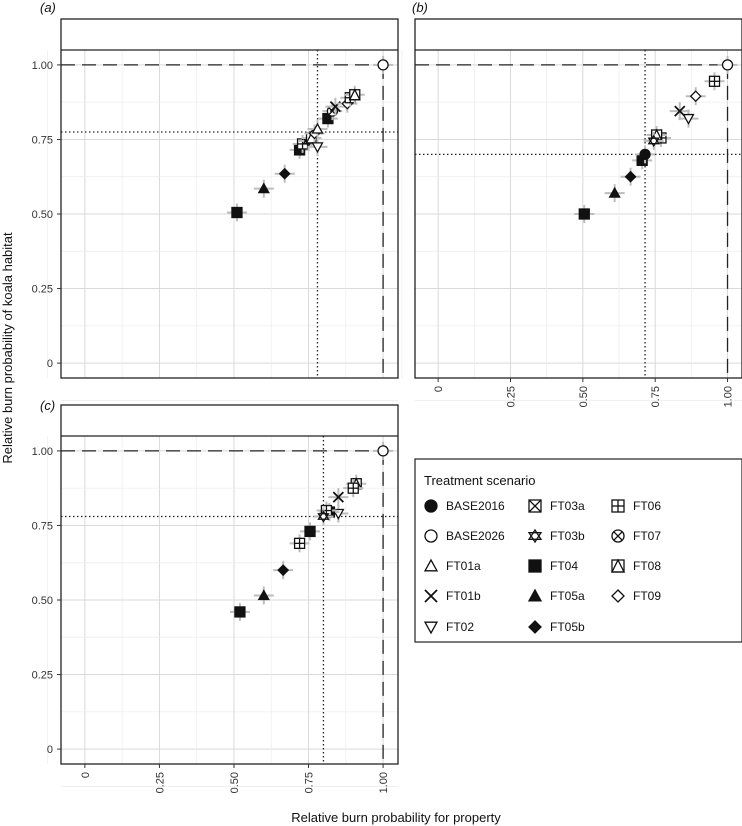 The width and height of the screenshot is (742, 826). I want to click on legend-label: FT06, so click(647, 506).